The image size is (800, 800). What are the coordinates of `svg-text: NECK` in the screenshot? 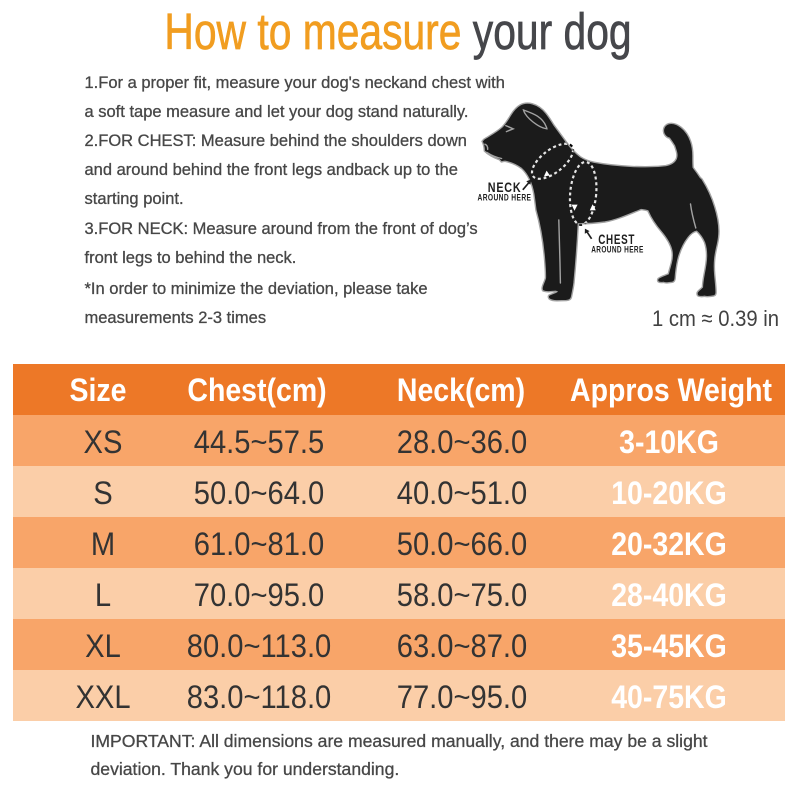 It's located at (505, 188).